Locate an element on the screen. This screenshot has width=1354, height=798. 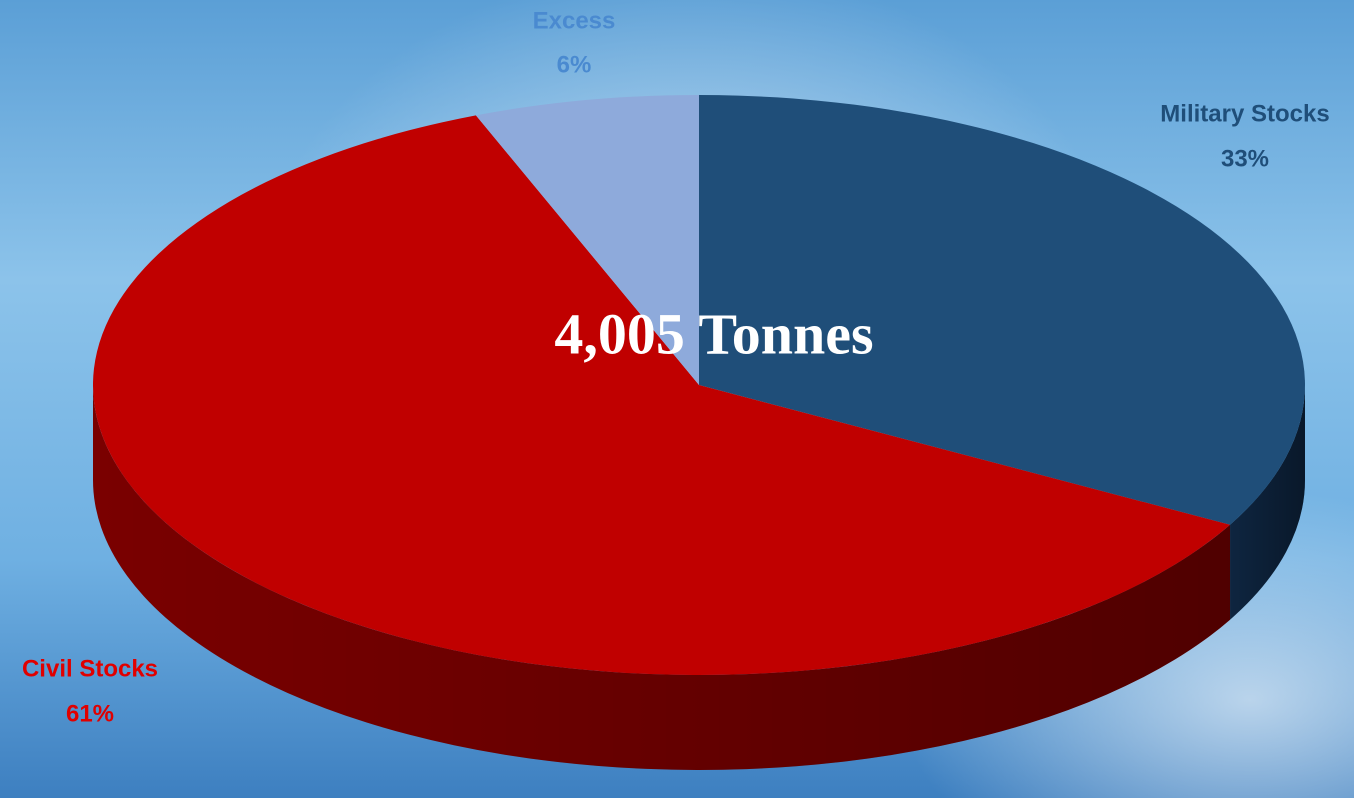
slice is located at coordinates (587, 240).